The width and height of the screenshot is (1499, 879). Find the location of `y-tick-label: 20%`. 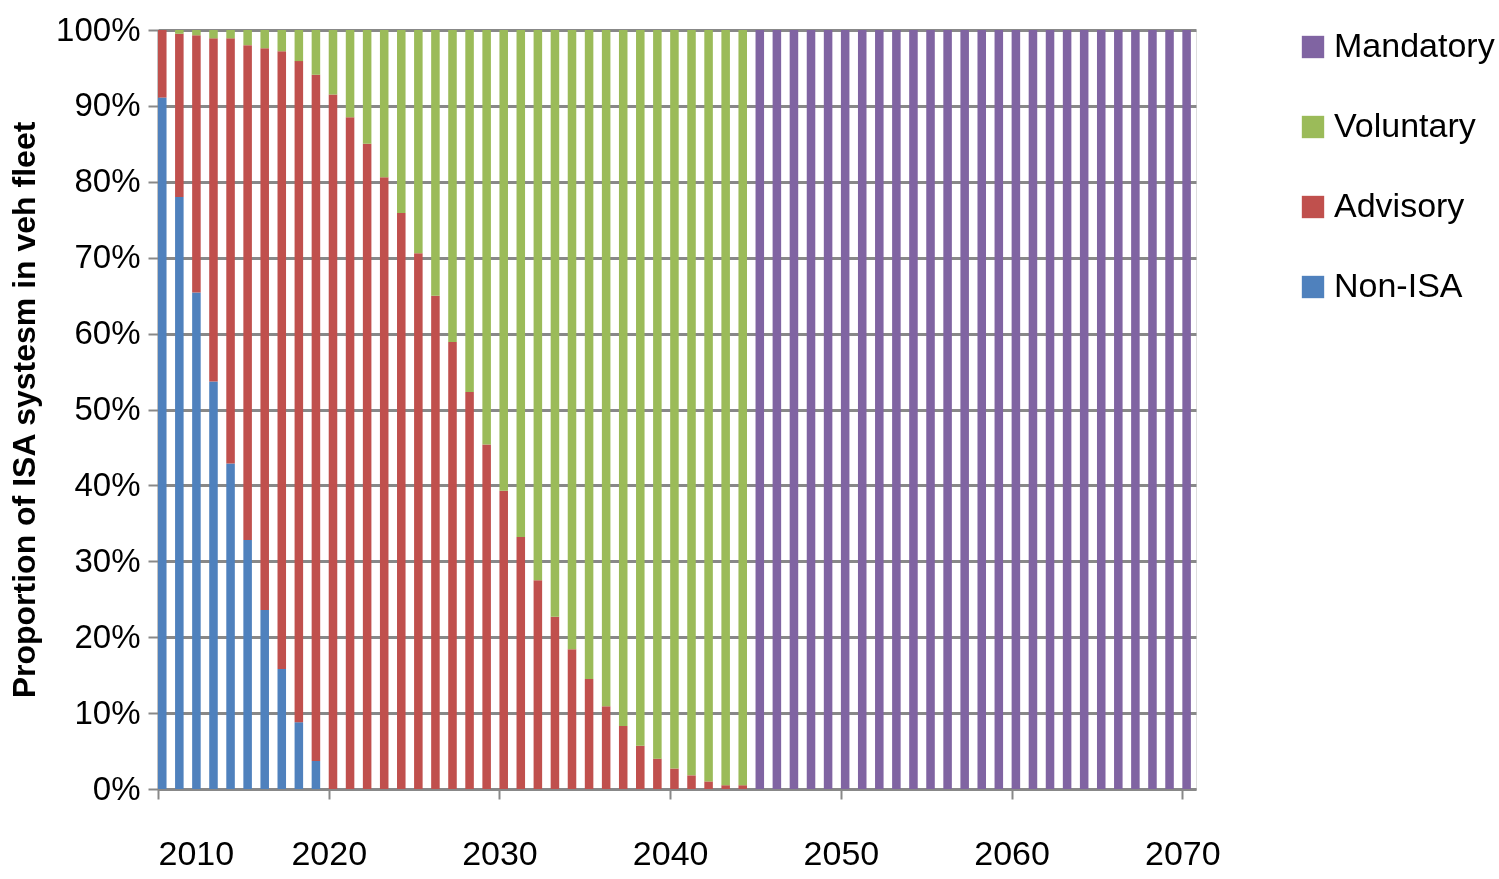

y-tick-label: 20% is located at coordinates (107, 636).